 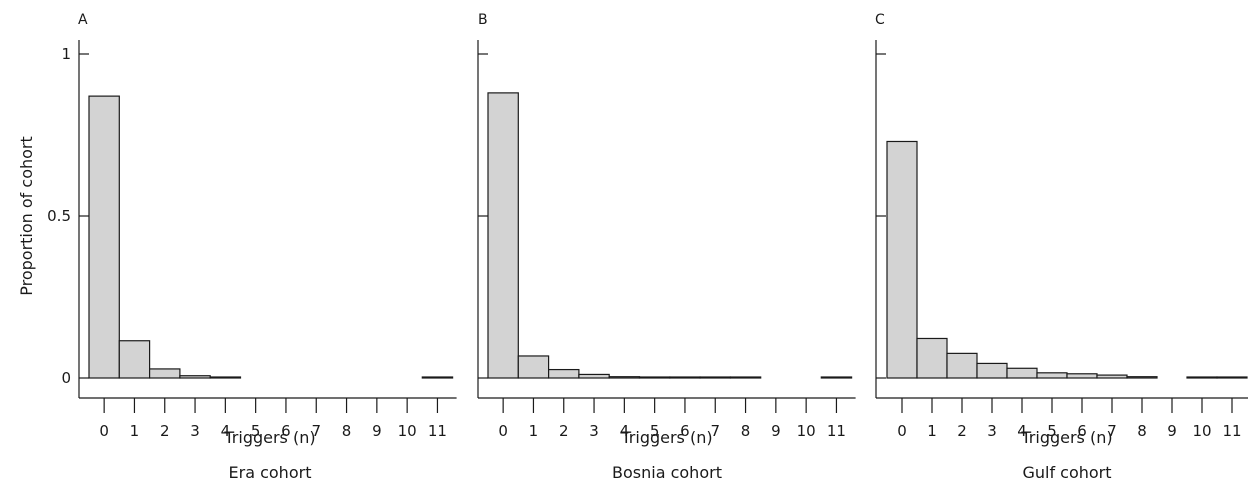 What do you see at coordinates (270, 472) in the screenshot?
I see `cohort-caption: Era cohort` at bounding box center [270, 472].